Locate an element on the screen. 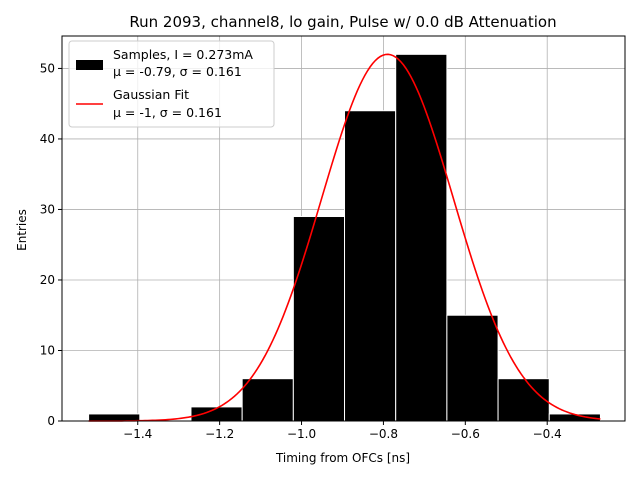 The image size is (640, 480). x-tick-label: −0.4 is located at coordinates (547, 434).